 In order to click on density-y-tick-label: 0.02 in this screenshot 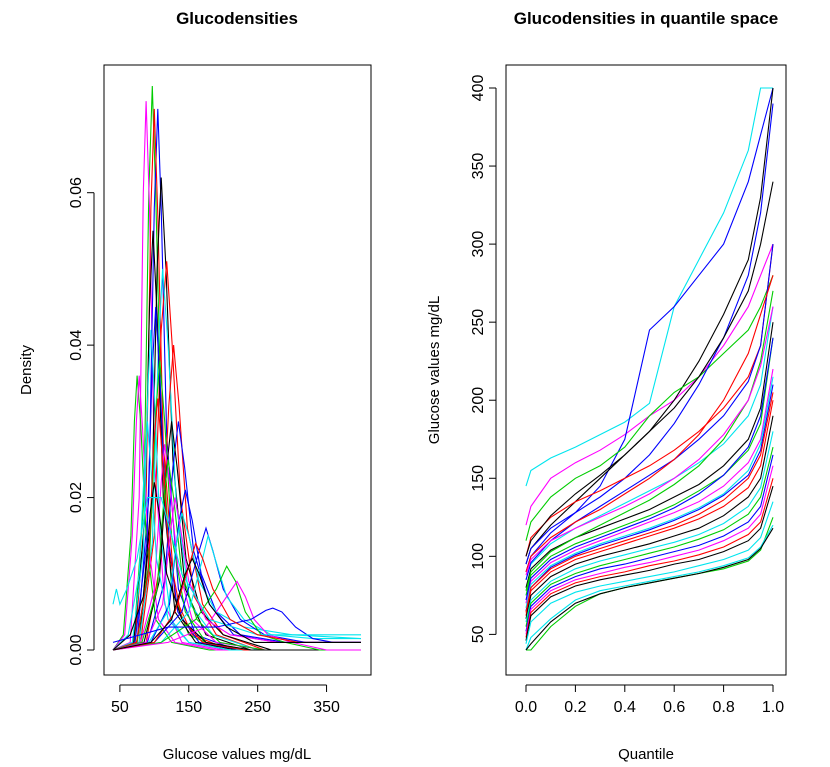, I will do `click(76, 497)`.